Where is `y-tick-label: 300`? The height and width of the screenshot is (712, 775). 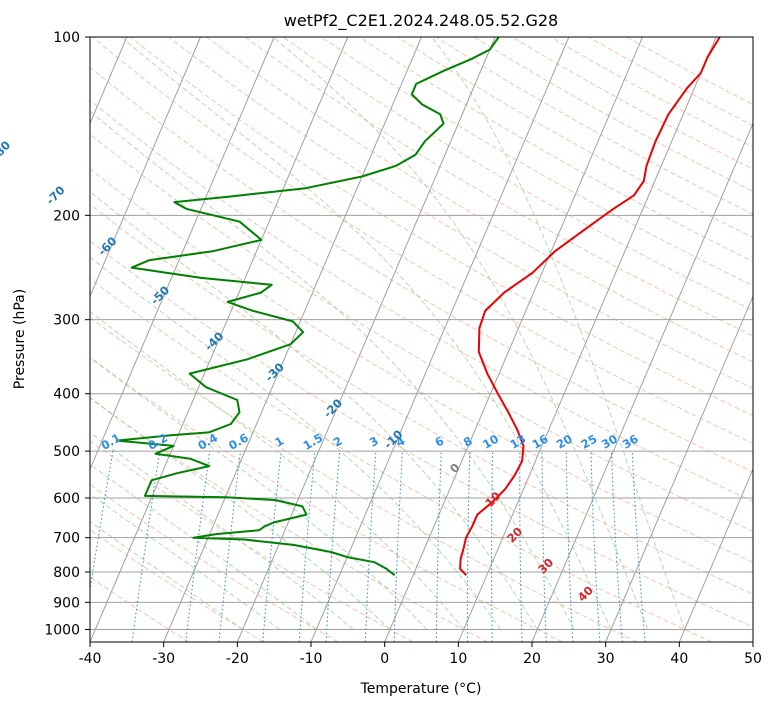 y-tick-label: 300 is located at coordinates (66, 321).